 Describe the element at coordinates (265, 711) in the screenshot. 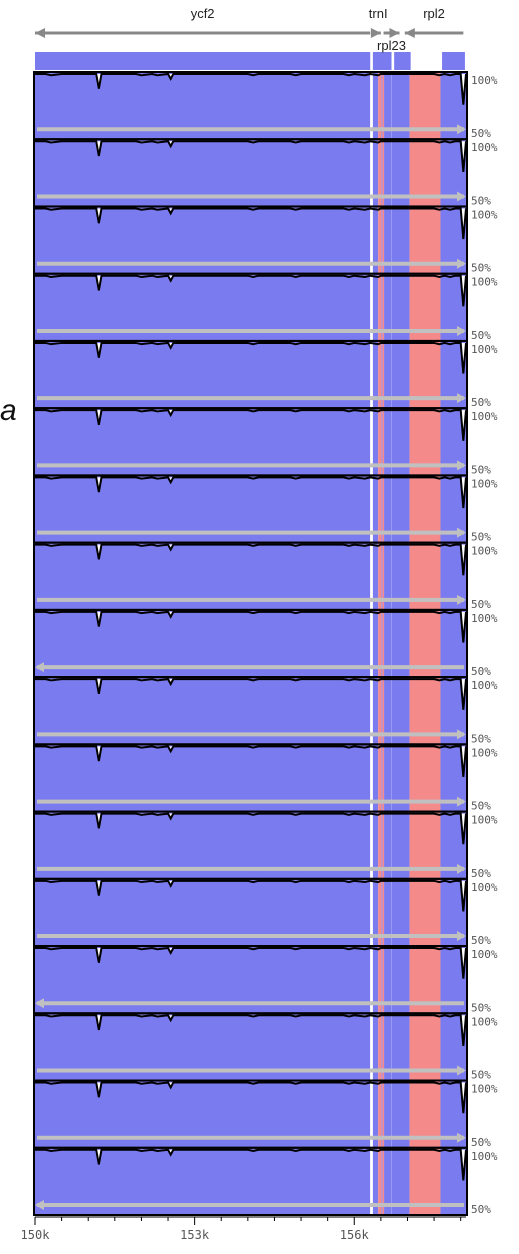

I see `track-10: 100% 50%` at that location.